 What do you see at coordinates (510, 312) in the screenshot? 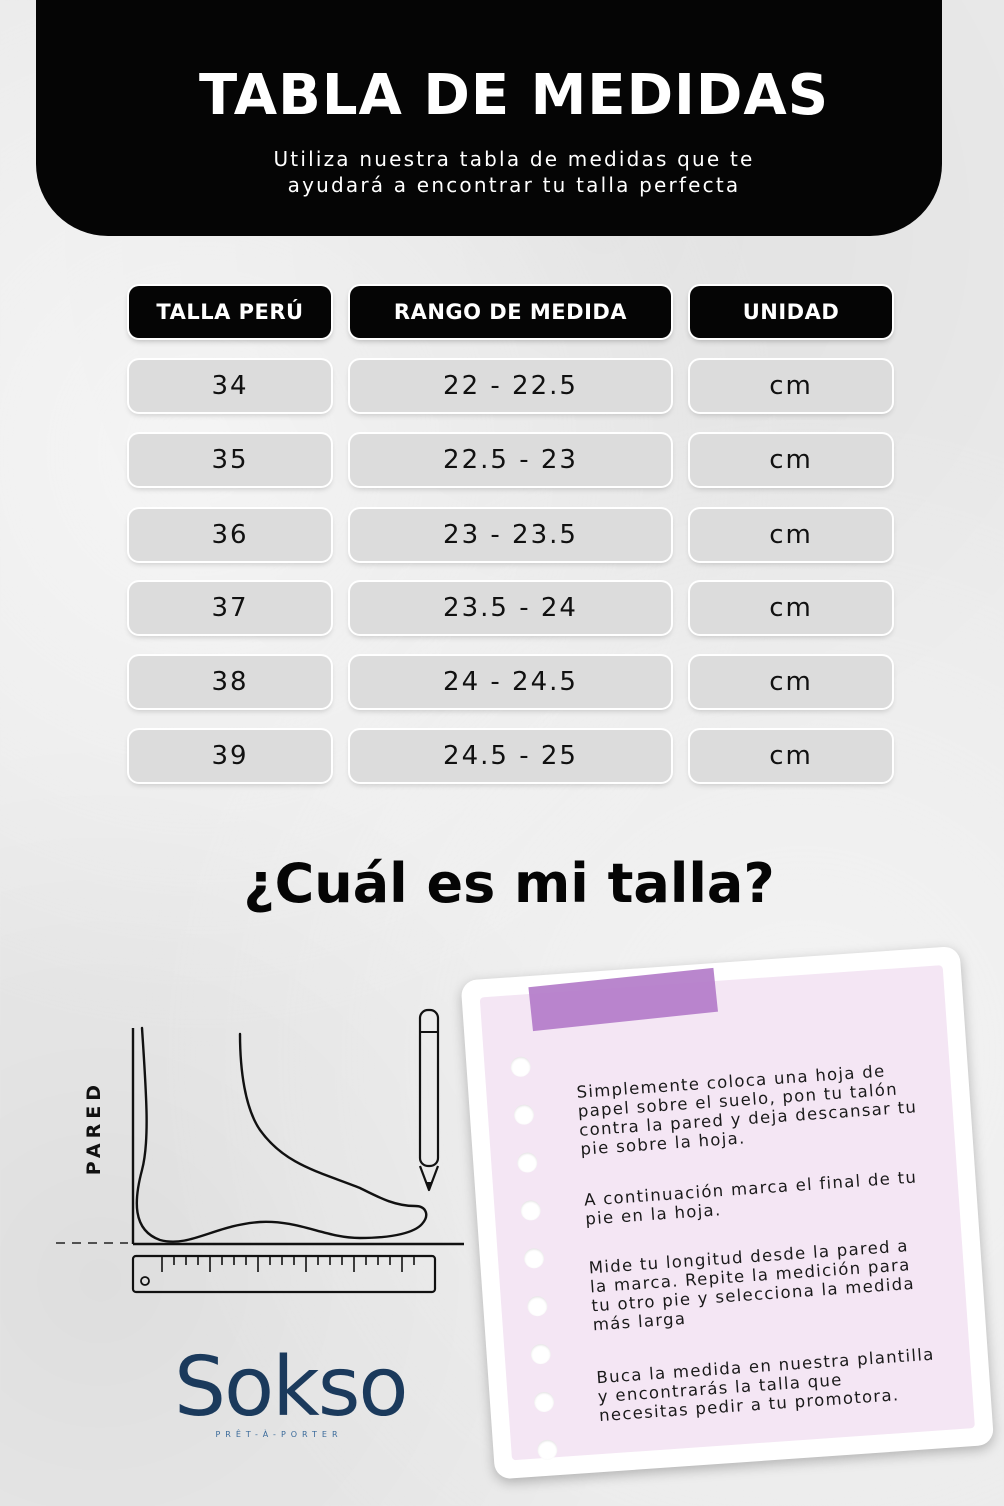
I see `header-rango: RANGO DE MEDIDA` at bounding box center [510, 312].